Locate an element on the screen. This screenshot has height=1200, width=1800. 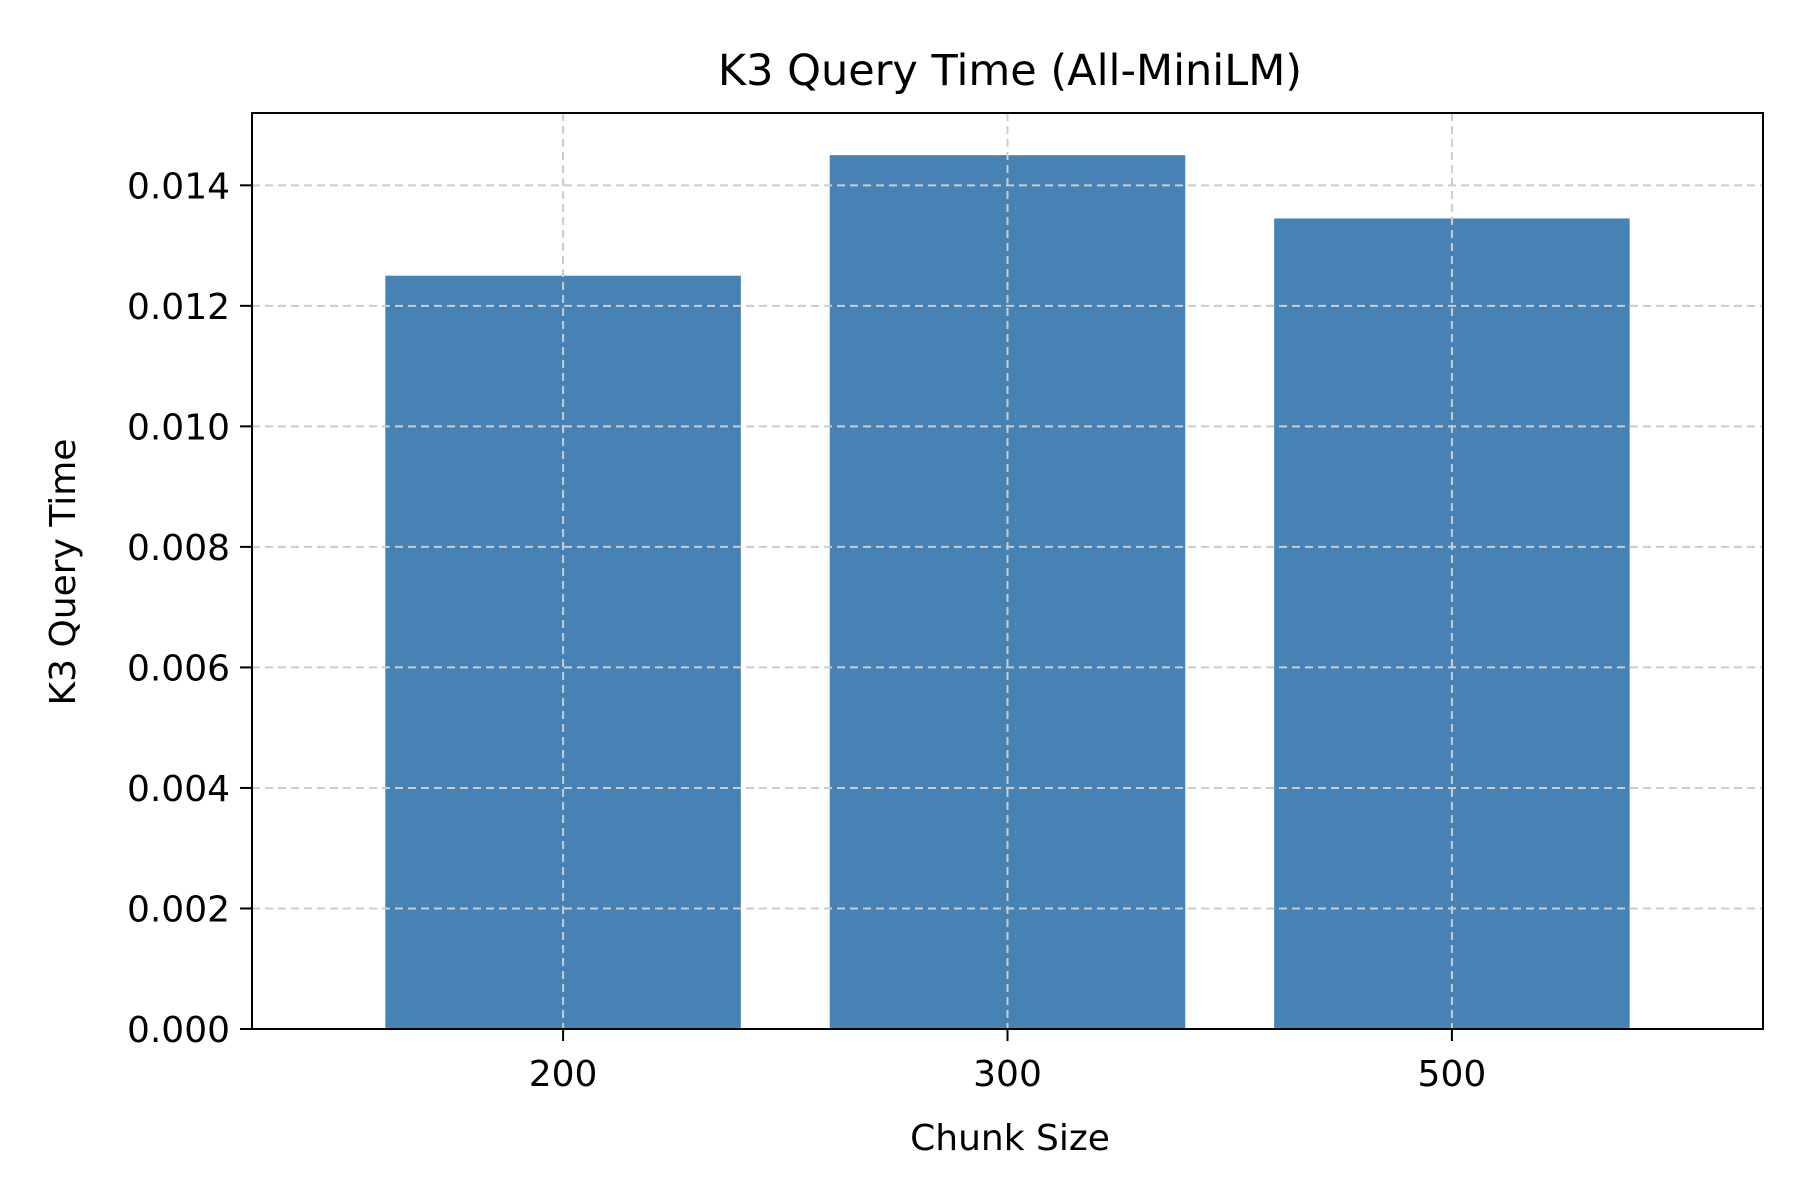
x-axis-ticks: 200 300 500 is located at coordinates (1008, 1062).